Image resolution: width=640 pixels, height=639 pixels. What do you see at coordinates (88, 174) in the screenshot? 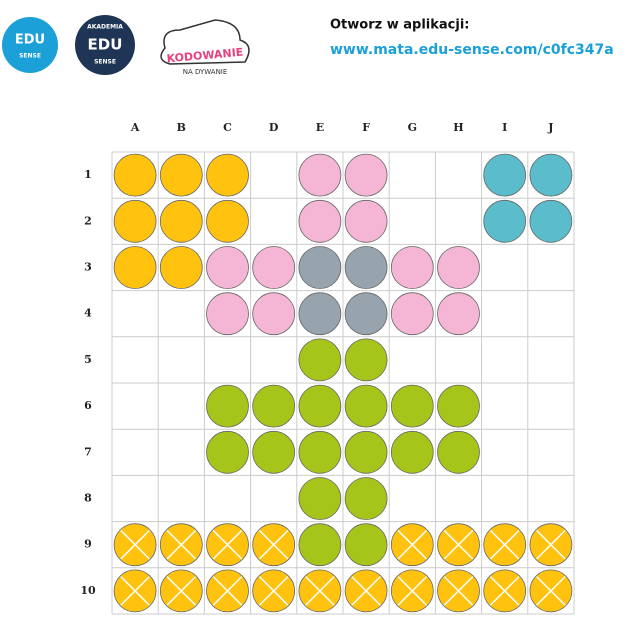
I see `row-label: 1` at bounding box center [88, 174].